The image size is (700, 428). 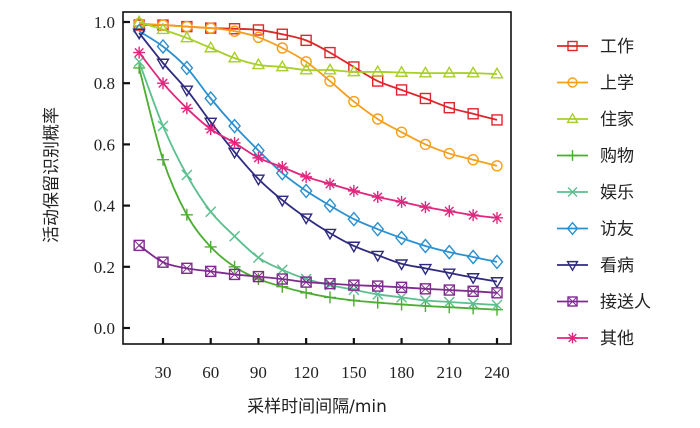 What do you see at coordinates (595, 266) in the screenshot?
I see `legend-item: 看病` at bounding box center [595, 266].